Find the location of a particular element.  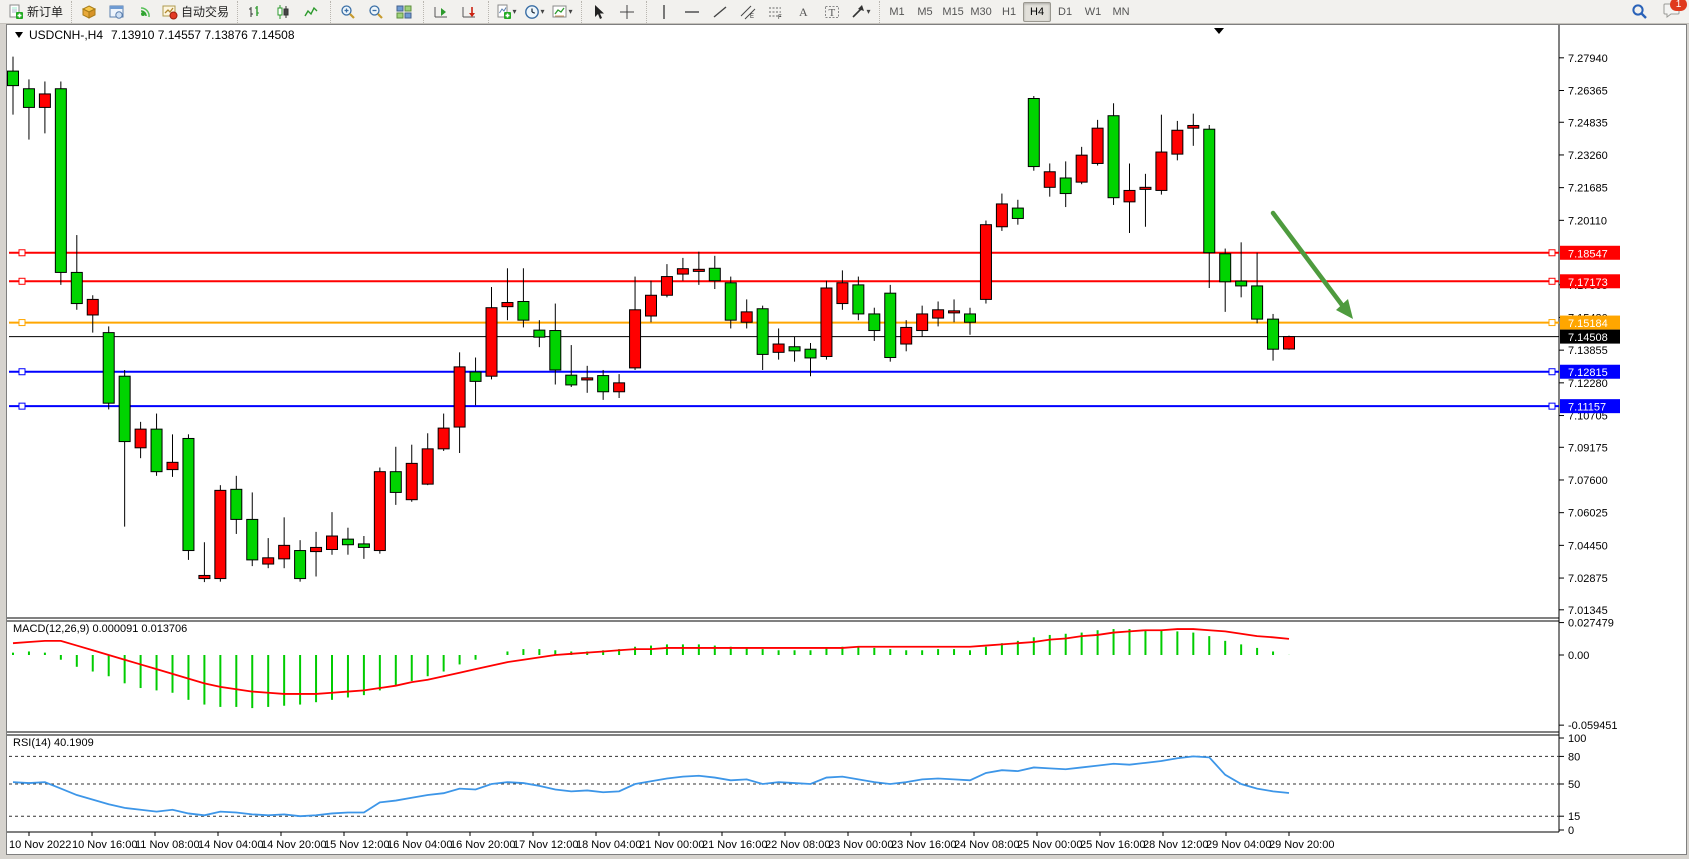

svg-text: 80 is located at coordinates (1574, 757).